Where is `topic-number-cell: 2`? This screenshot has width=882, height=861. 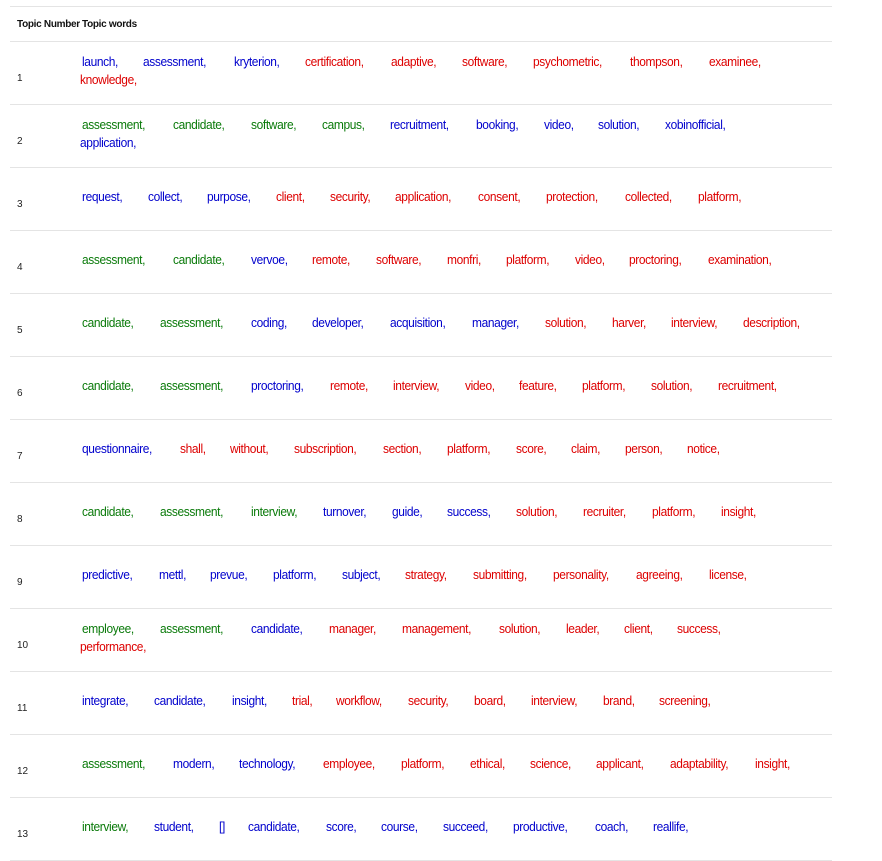 topic-number-cell: 2 is located at coordinates (46, 136).